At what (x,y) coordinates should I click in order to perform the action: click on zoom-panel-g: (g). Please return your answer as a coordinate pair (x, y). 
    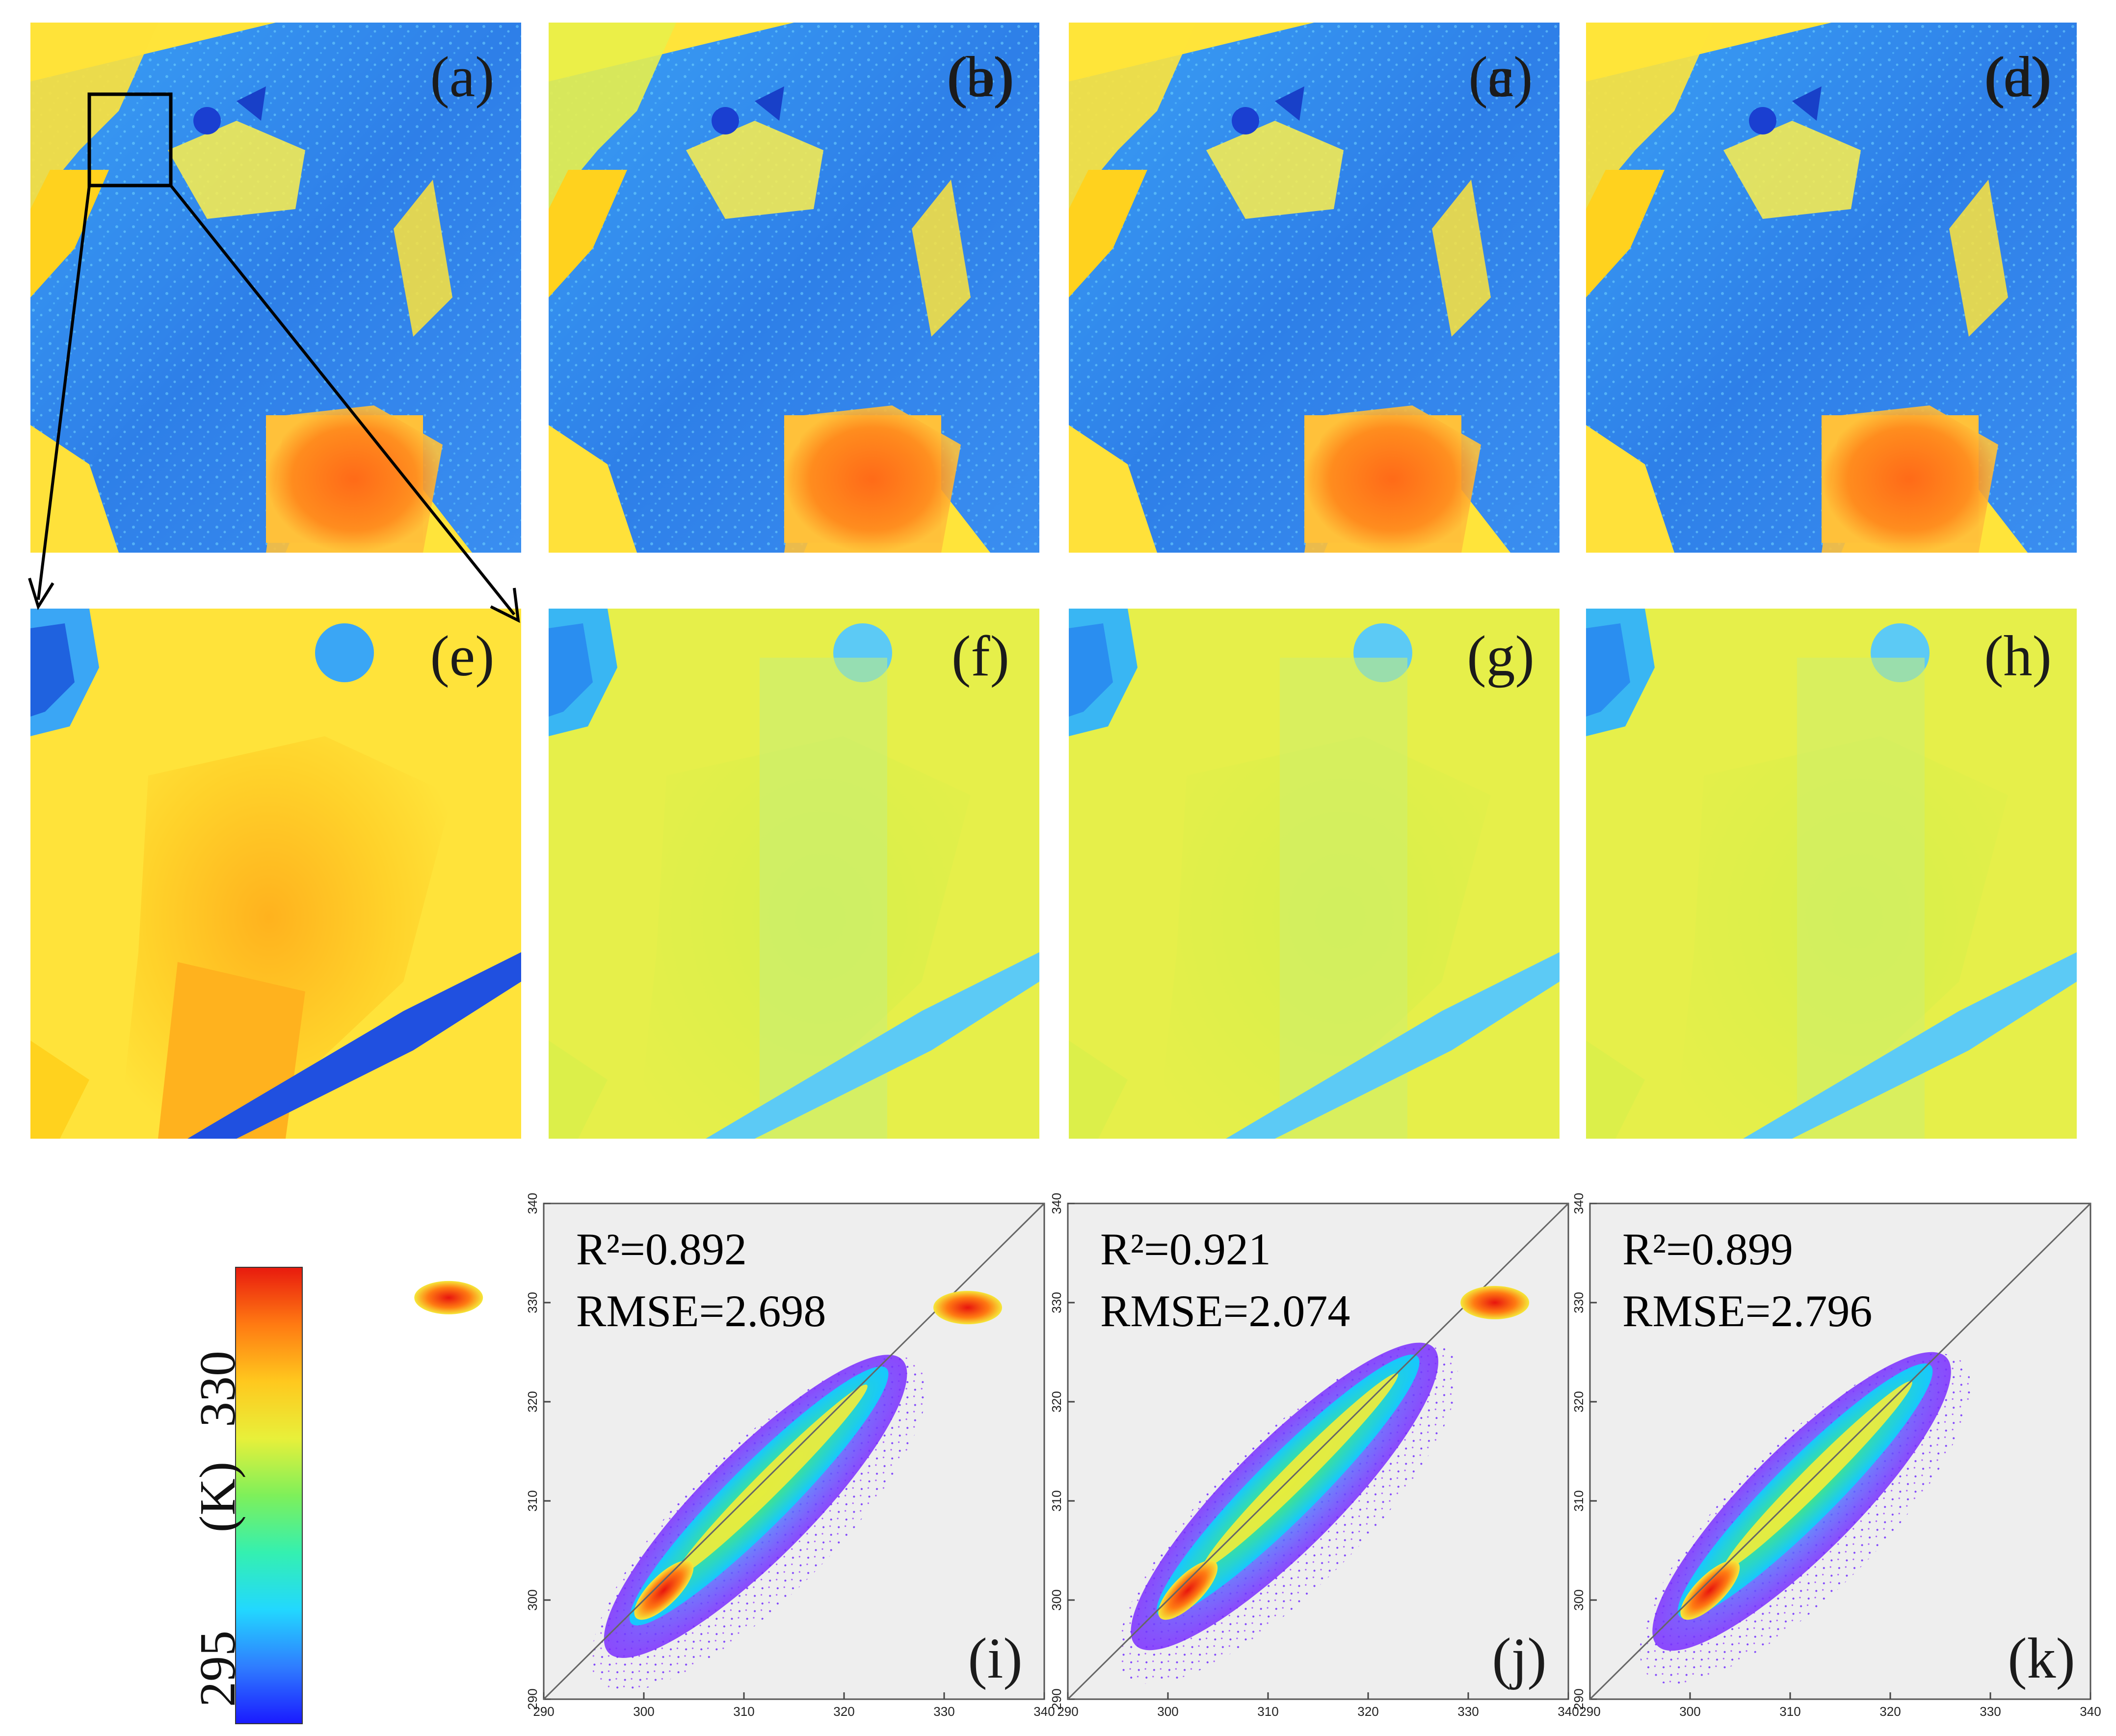
    Looking at the image, I should click on (1314, 874).